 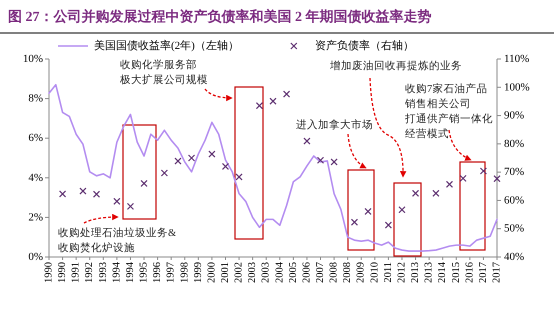 I want to click on y-tick-label: 8%, so click(x=35, y=98).